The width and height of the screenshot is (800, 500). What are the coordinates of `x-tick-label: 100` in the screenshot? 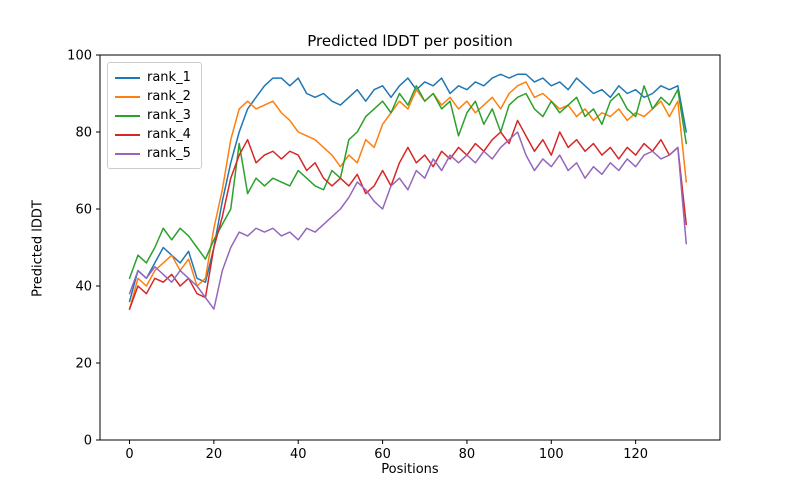 It's located at (551, 454).